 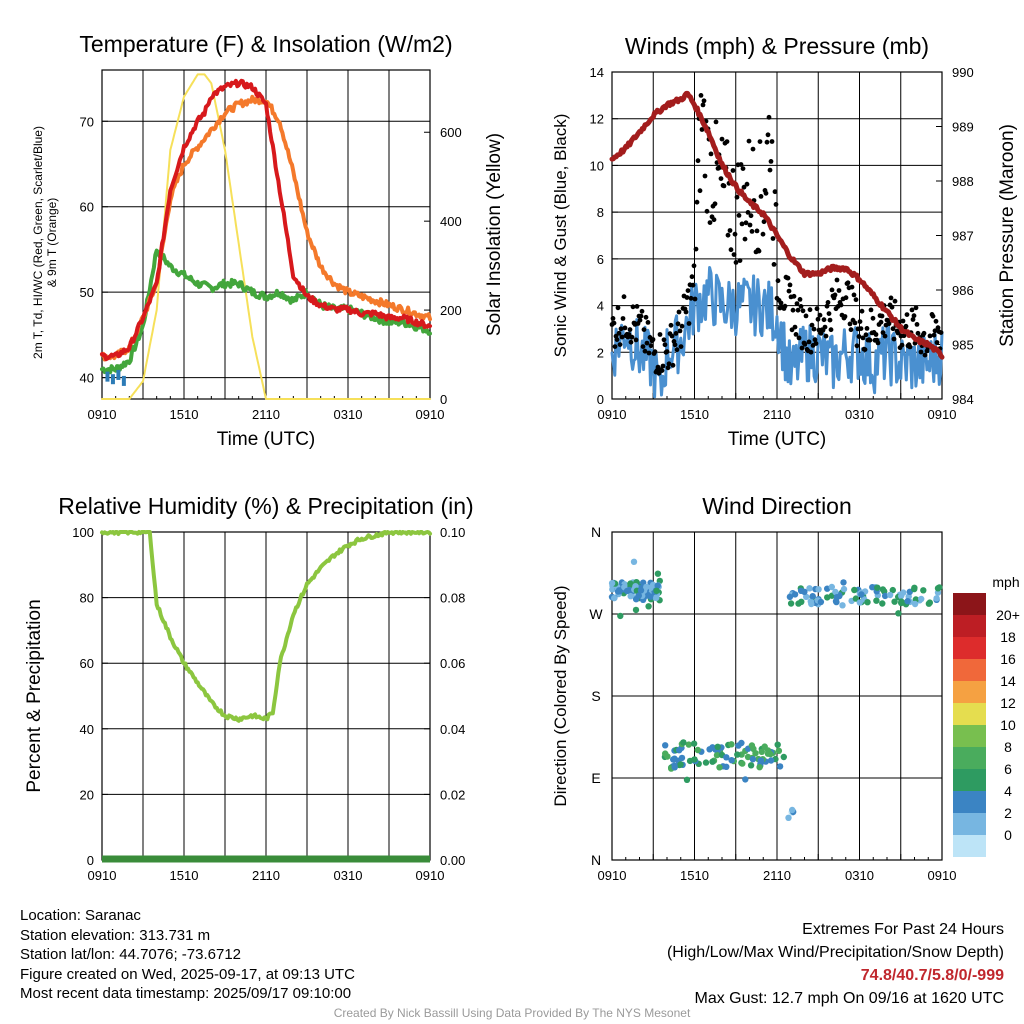 I want to click on colorbar-label: 10, so click(x=1008, y=725).